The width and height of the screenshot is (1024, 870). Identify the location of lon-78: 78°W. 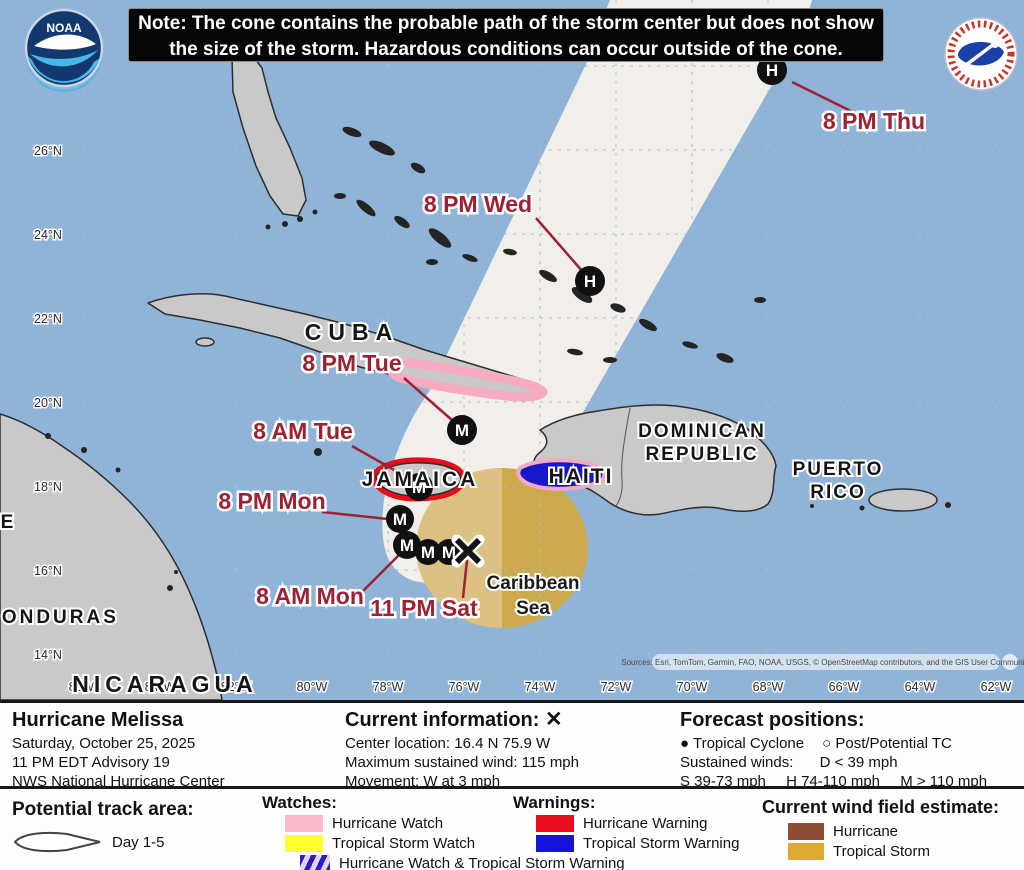
(388, 687).